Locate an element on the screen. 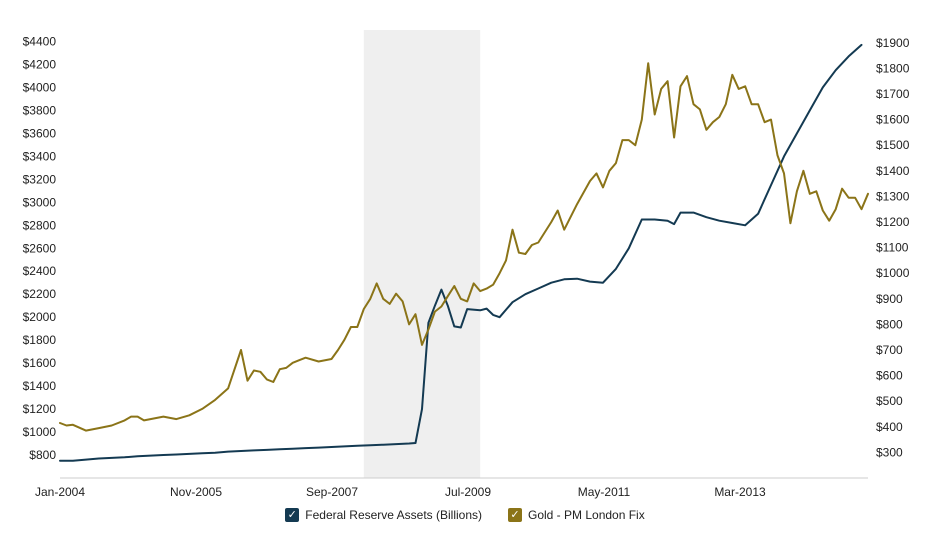 Image resolution: width=930 pixels, height=550 pixels. right-tick-label: $900 is located at coordinates (889, 299).